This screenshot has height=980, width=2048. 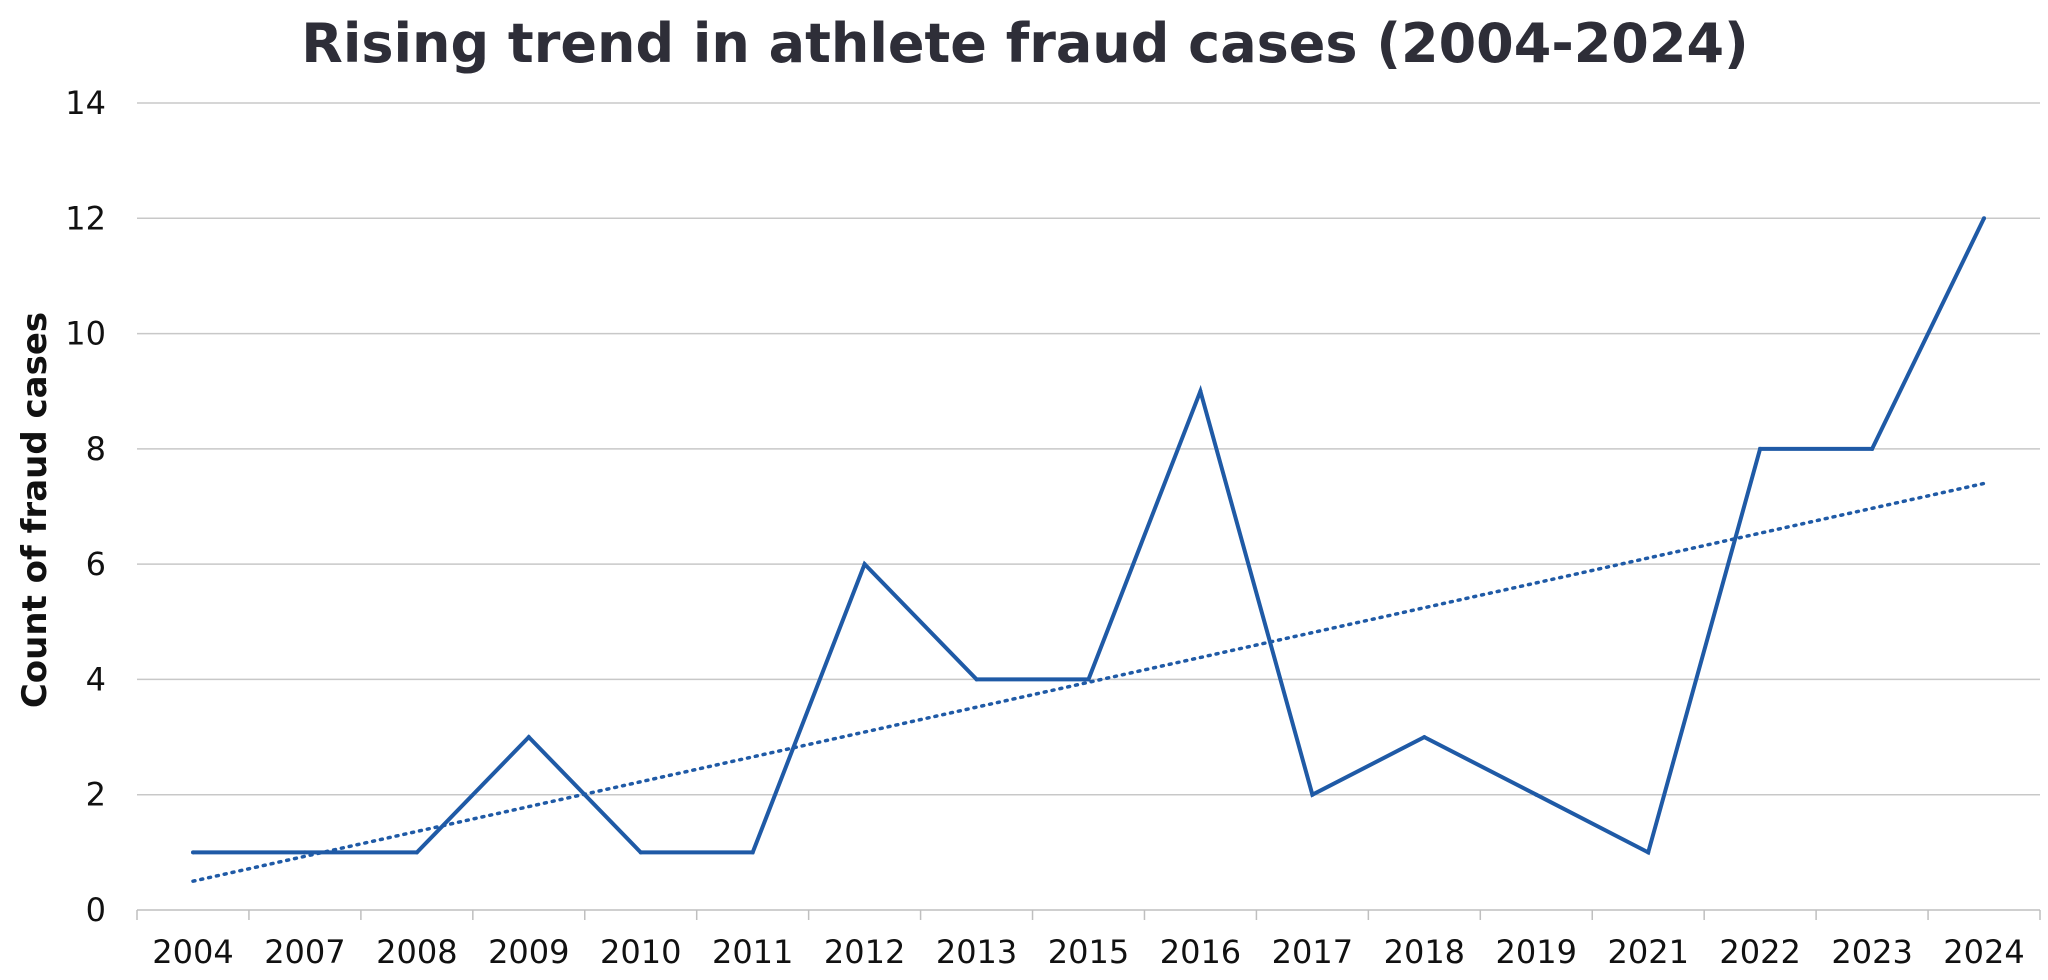 I want to click on x-tick-label: 2017, so click(x=1312, y=952).